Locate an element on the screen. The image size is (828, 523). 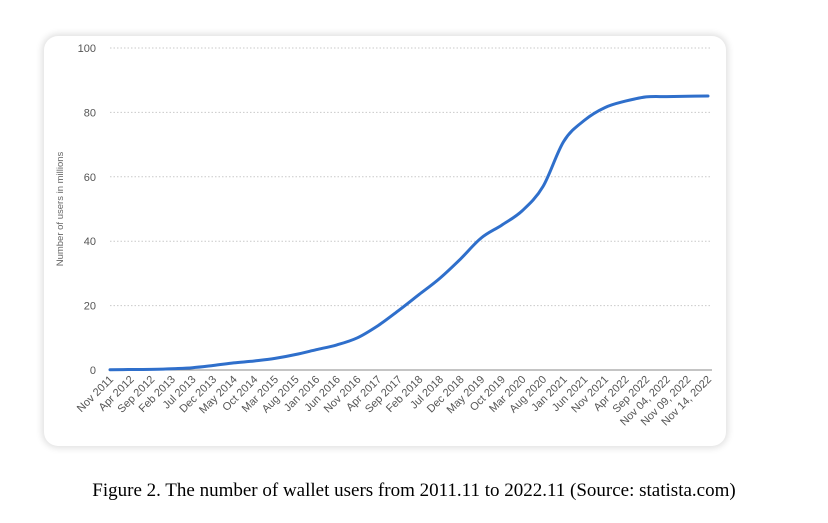
y-tick-label: 20 is located at coordinates (90, 307).